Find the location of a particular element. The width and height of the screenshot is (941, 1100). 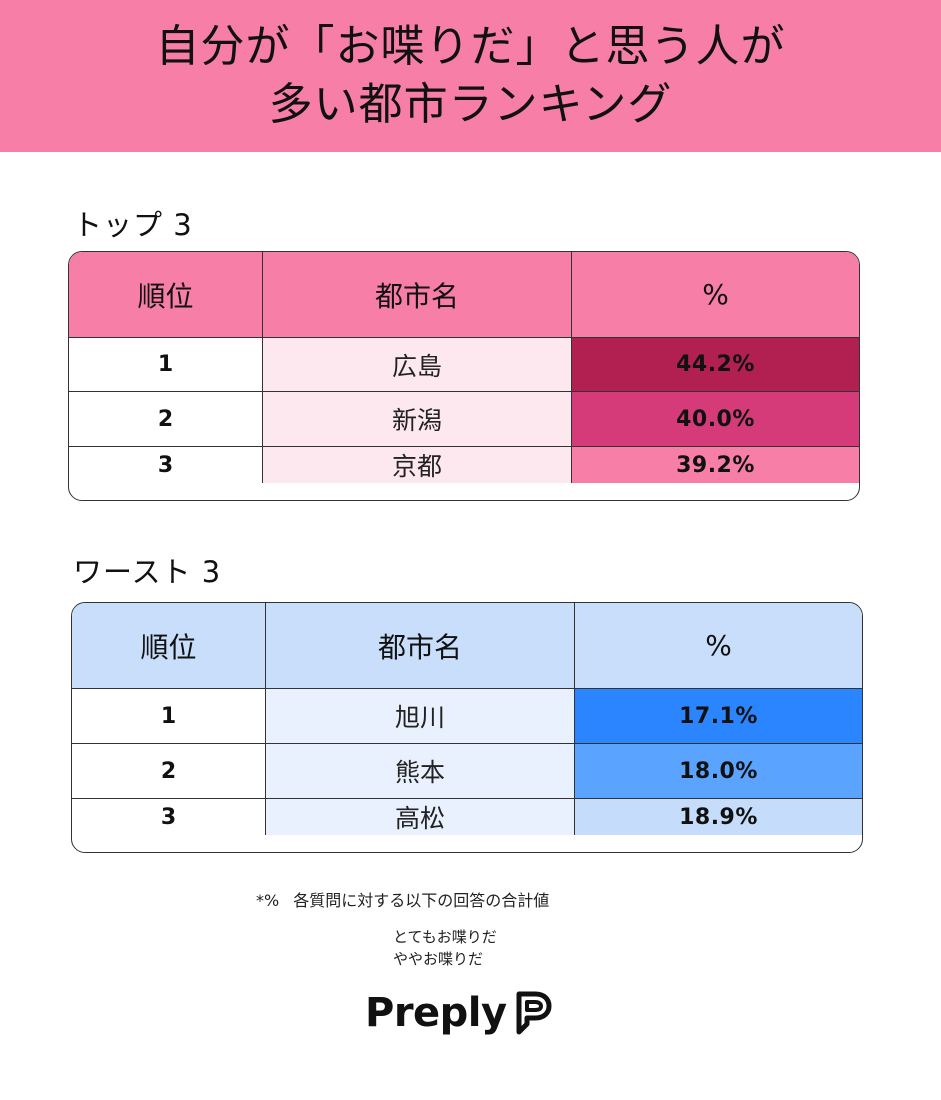

title-line-1: 自分が「お喋りだ」と思う人が is located at coordinates (470, 46).